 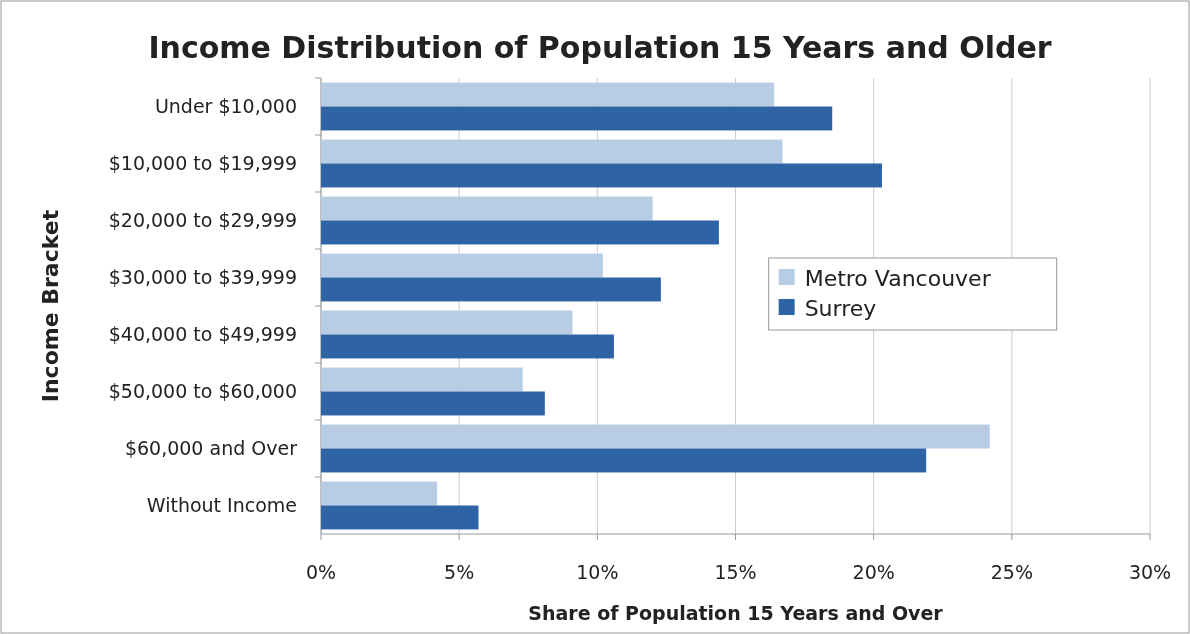 I want to click on legend-label: Surrey, so click(x=840, y=308).